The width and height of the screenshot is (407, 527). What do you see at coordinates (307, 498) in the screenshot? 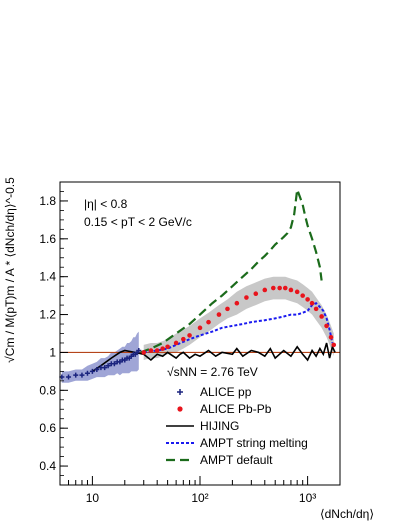
I see `x-tick-label: 10³` at bounding box center [307, 498].